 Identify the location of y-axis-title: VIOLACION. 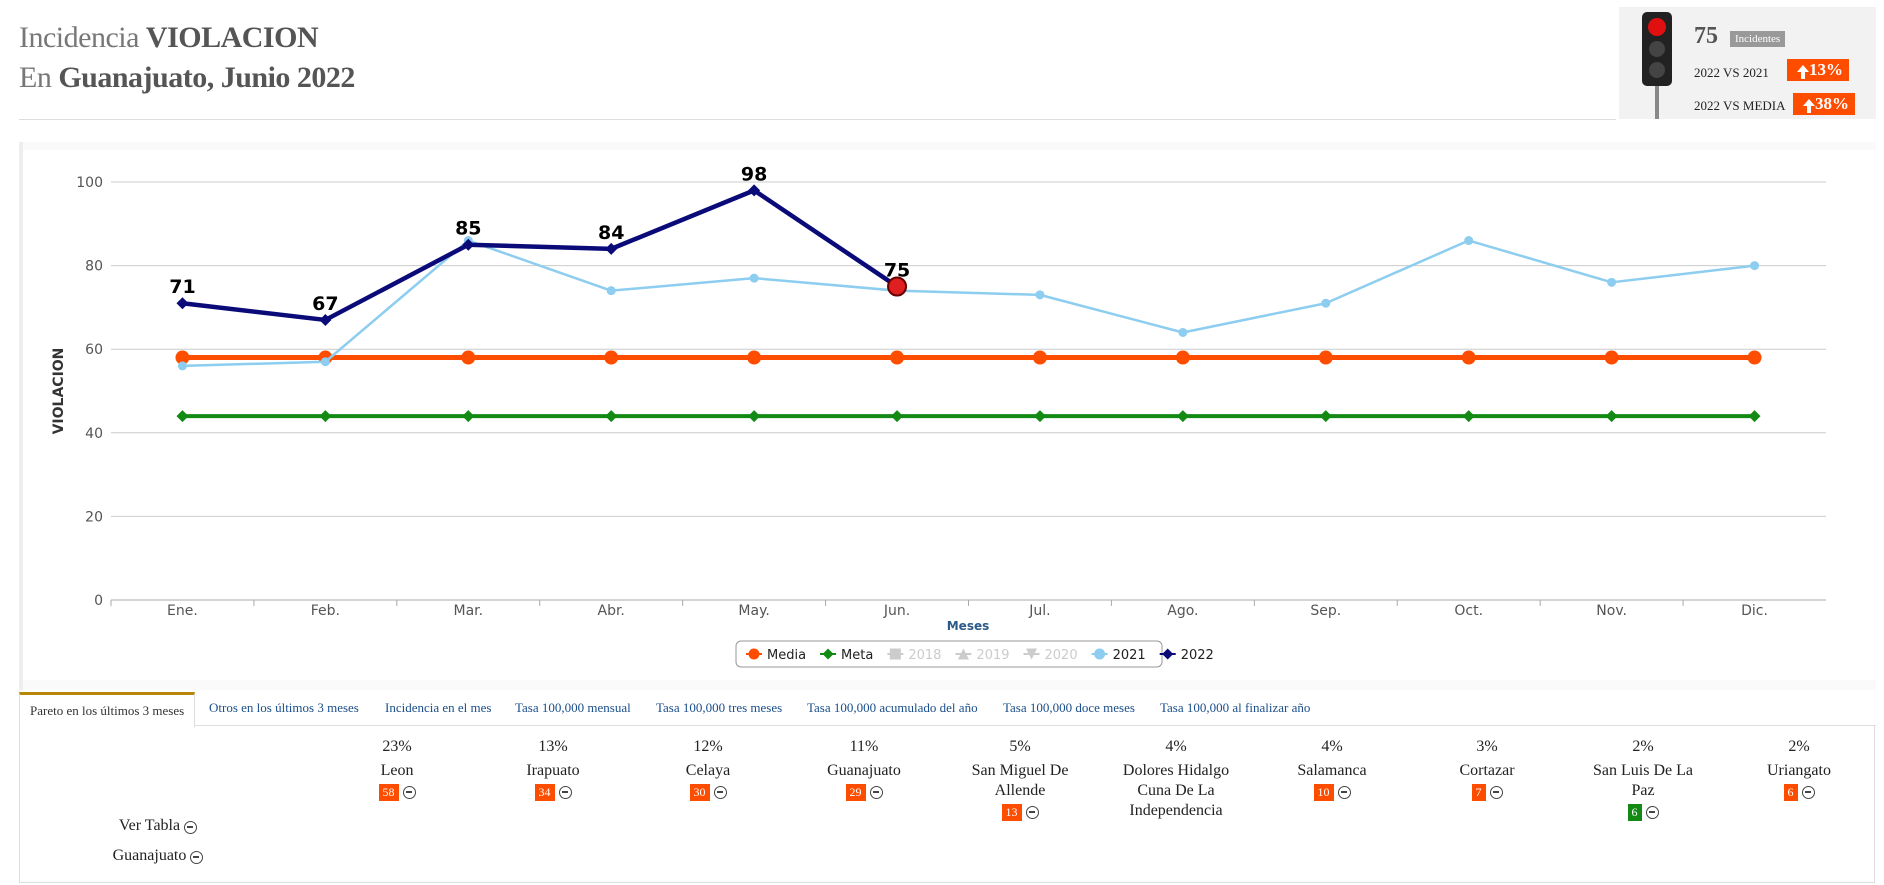
(59, 391).